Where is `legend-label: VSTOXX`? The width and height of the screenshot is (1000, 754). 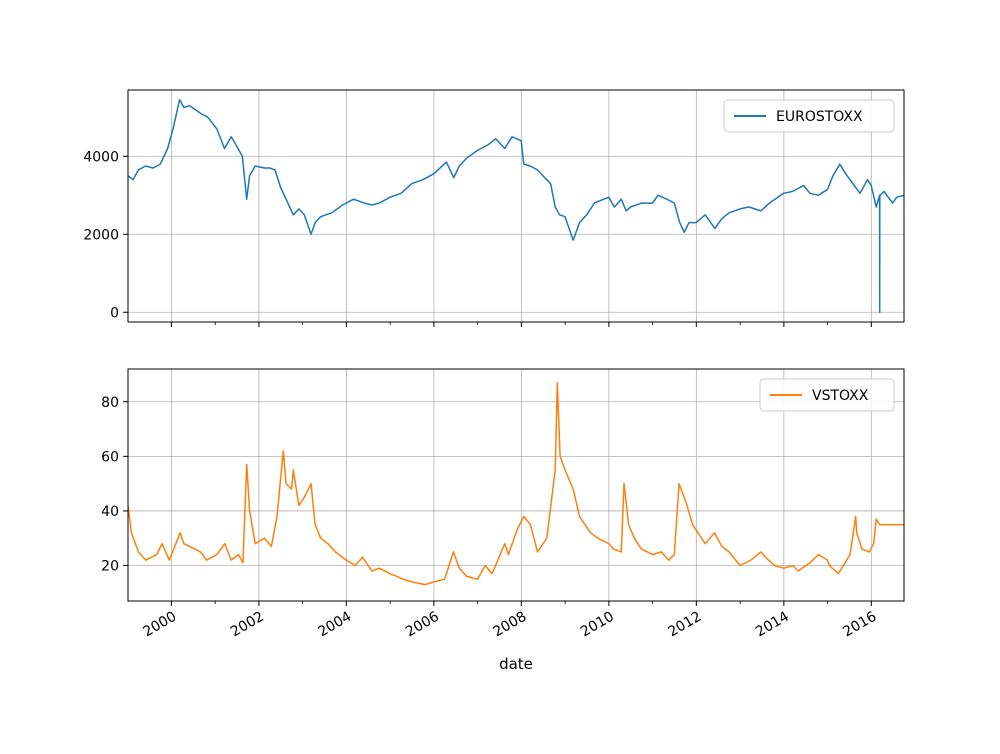
legend-label: VSTOXX is located at coordinates (840, 396).